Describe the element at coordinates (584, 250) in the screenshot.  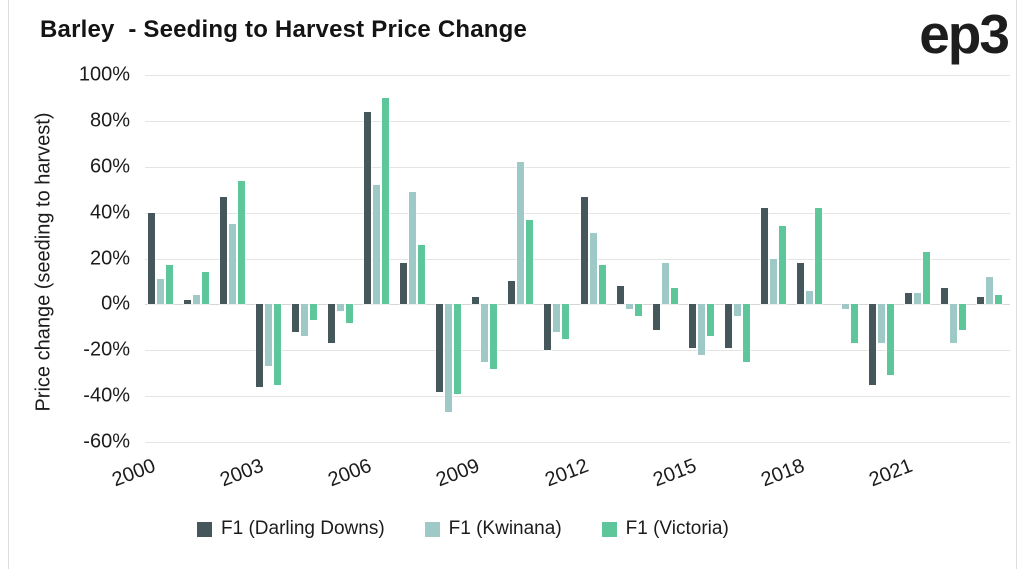
I see `bar-2012-f1-darling-downs-` at that location.